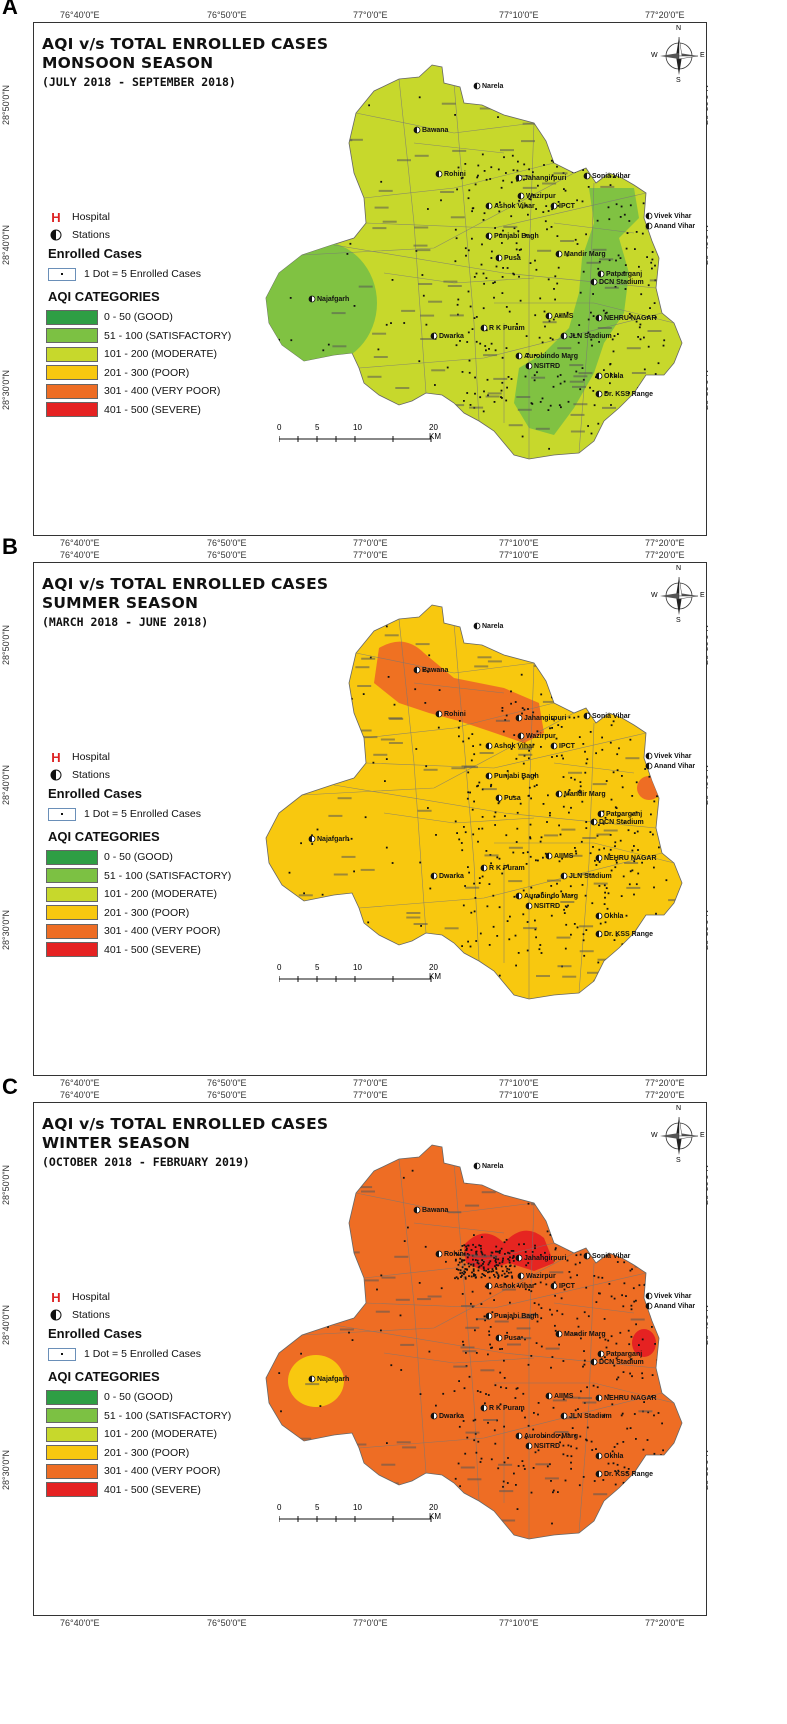 This screenshot has height=1724, width=787. Describe the element at coordinates (147, 1452) in the screenshot. I see `aqi-category-label: 201 - 300 (POOR)` at that location.